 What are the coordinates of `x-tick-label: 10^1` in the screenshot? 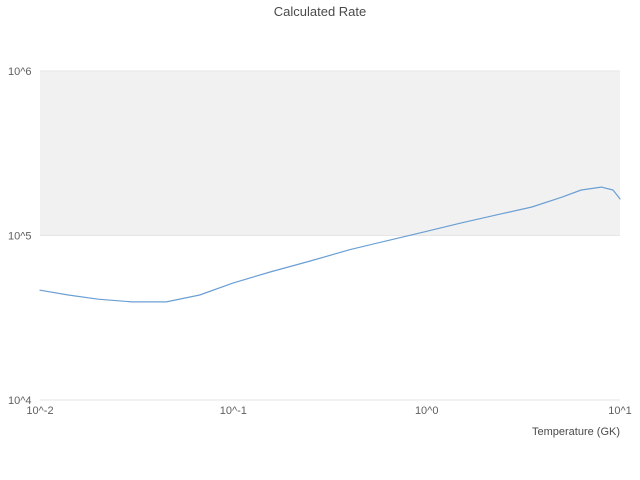 It's located at (620, 411).